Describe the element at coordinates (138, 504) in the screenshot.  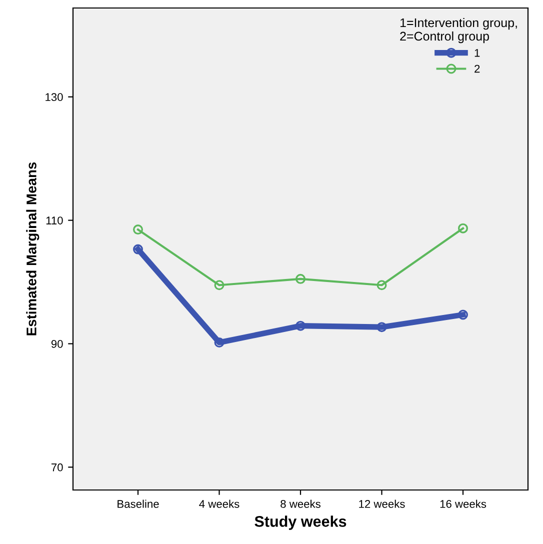
I see `x-tick-label: Baseline` at that location.